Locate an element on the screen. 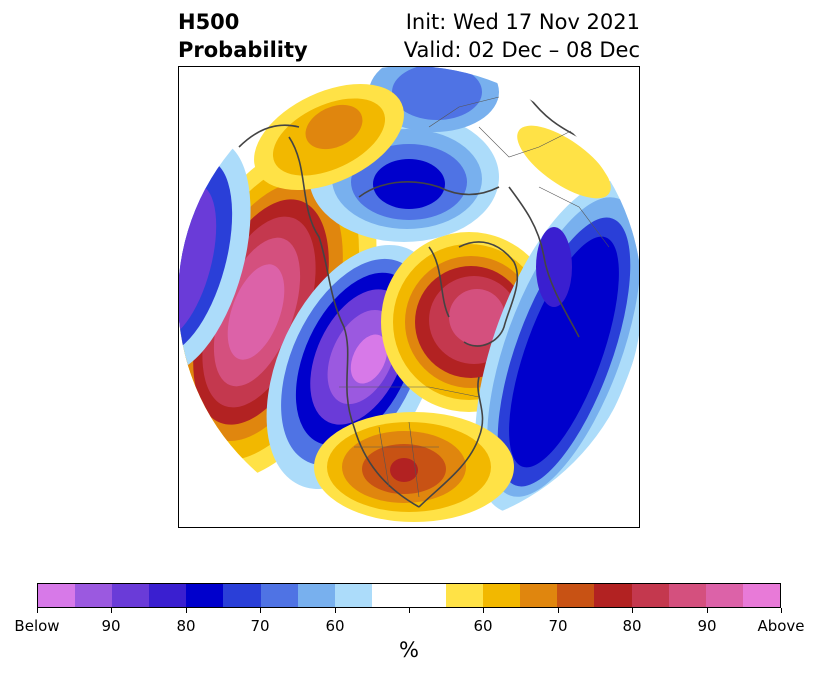  title-variable: H500 is located at coordinates (209, 22).